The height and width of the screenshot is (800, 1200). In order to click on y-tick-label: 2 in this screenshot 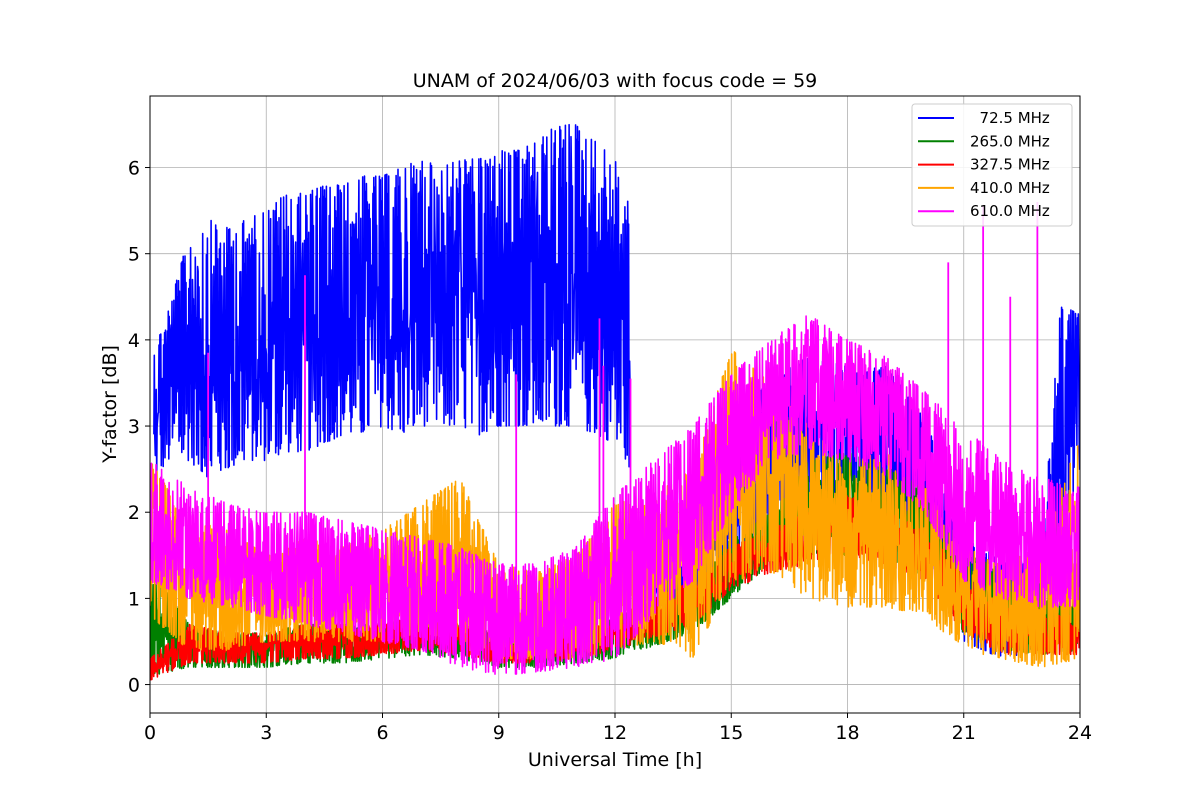, I will do `click(134, 513)`.